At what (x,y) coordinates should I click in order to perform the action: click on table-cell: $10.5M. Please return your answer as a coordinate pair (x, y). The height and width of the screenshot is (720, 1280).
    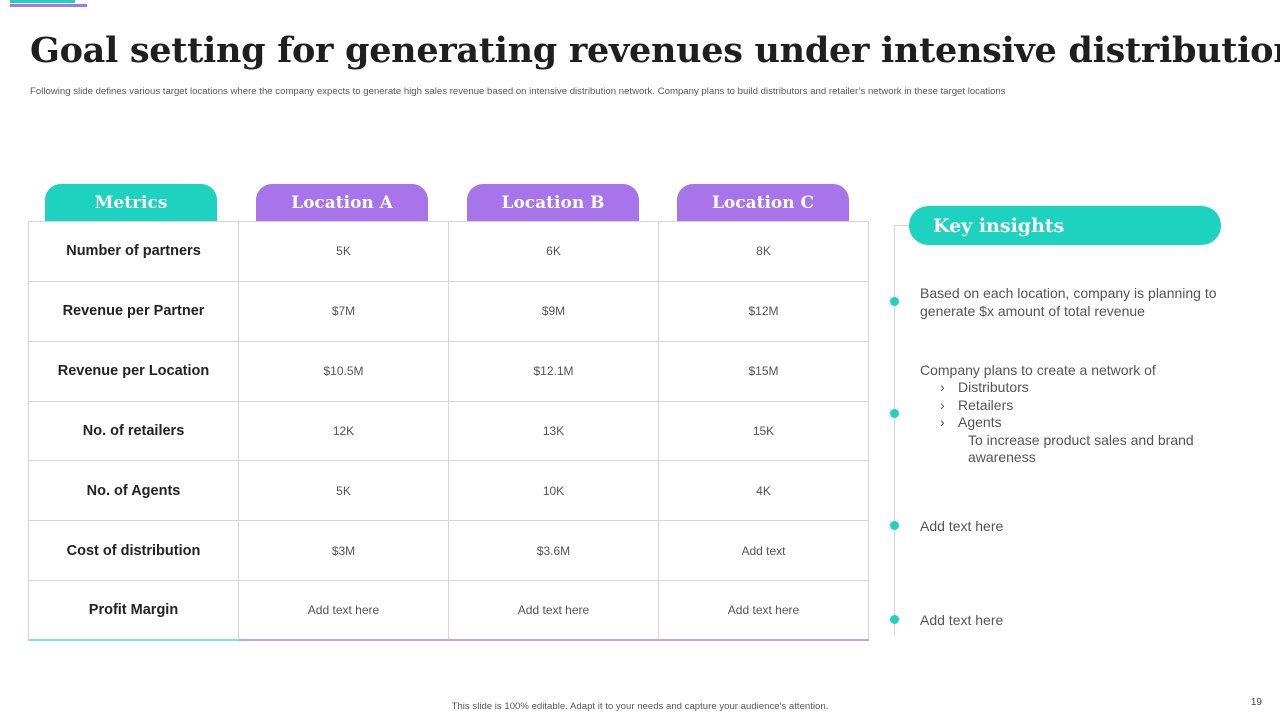
    Looking at the image, I should click on (343, 371).